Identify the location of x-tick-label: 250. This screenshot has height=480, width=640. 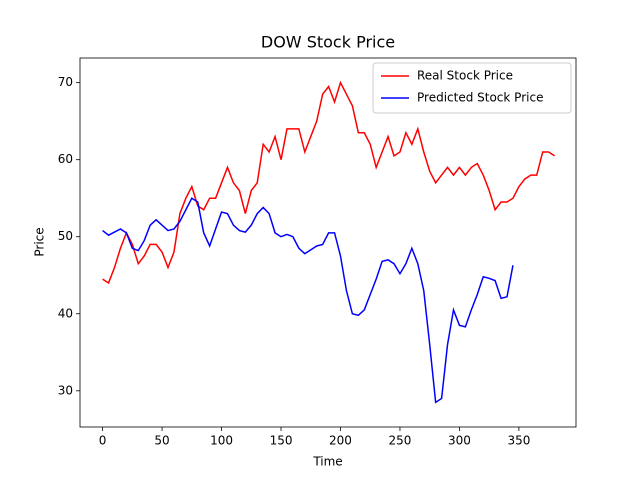
(400, 441).